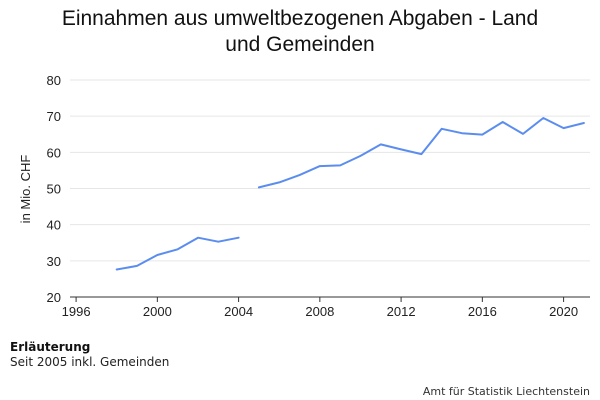 The image size is (600, 400). Describe the element at coordinates (319, 311) in the screenshot. I see `x-tick-label: 2008` at that location.